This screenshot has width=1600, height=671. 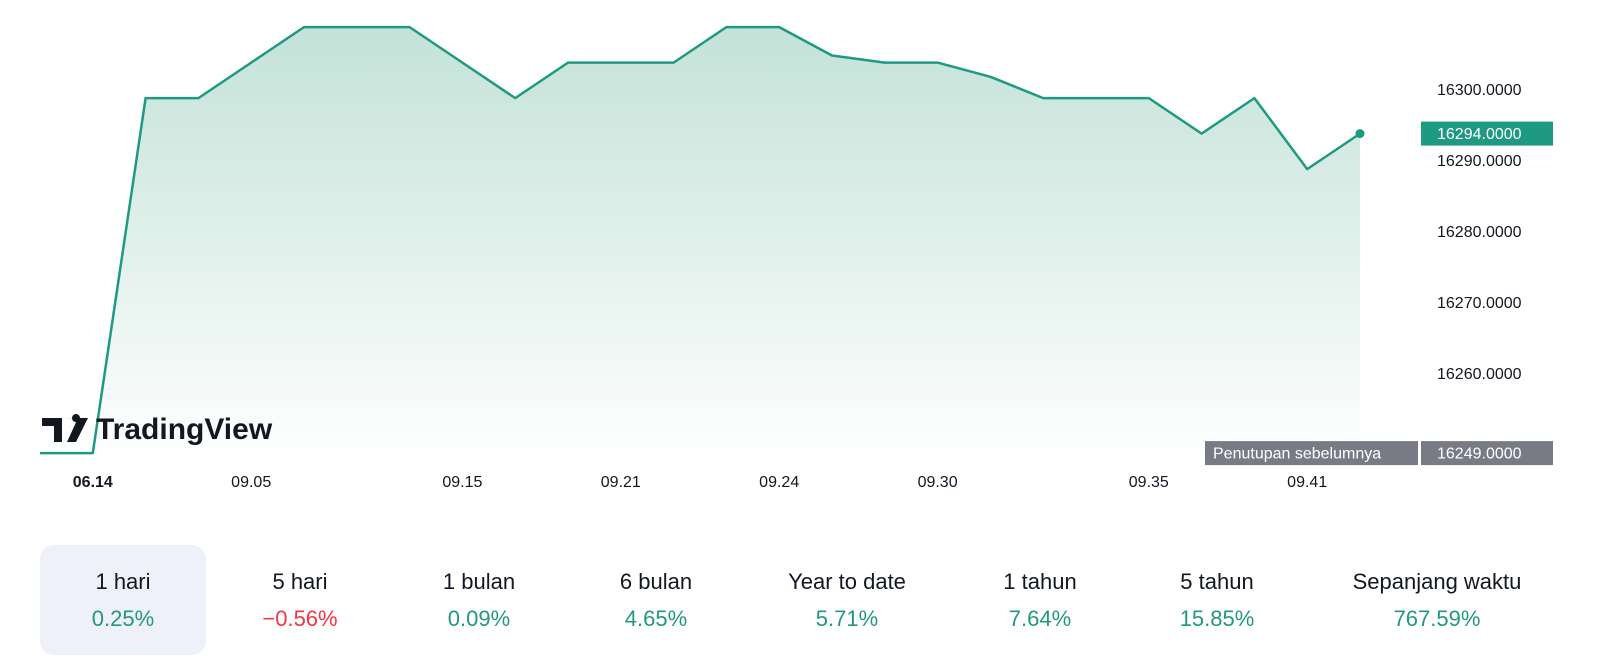 What do you see at coordinates (779, 482) in the screenshot?
I see `x-tick-label: 09.24` at bounding box center [779, 482].